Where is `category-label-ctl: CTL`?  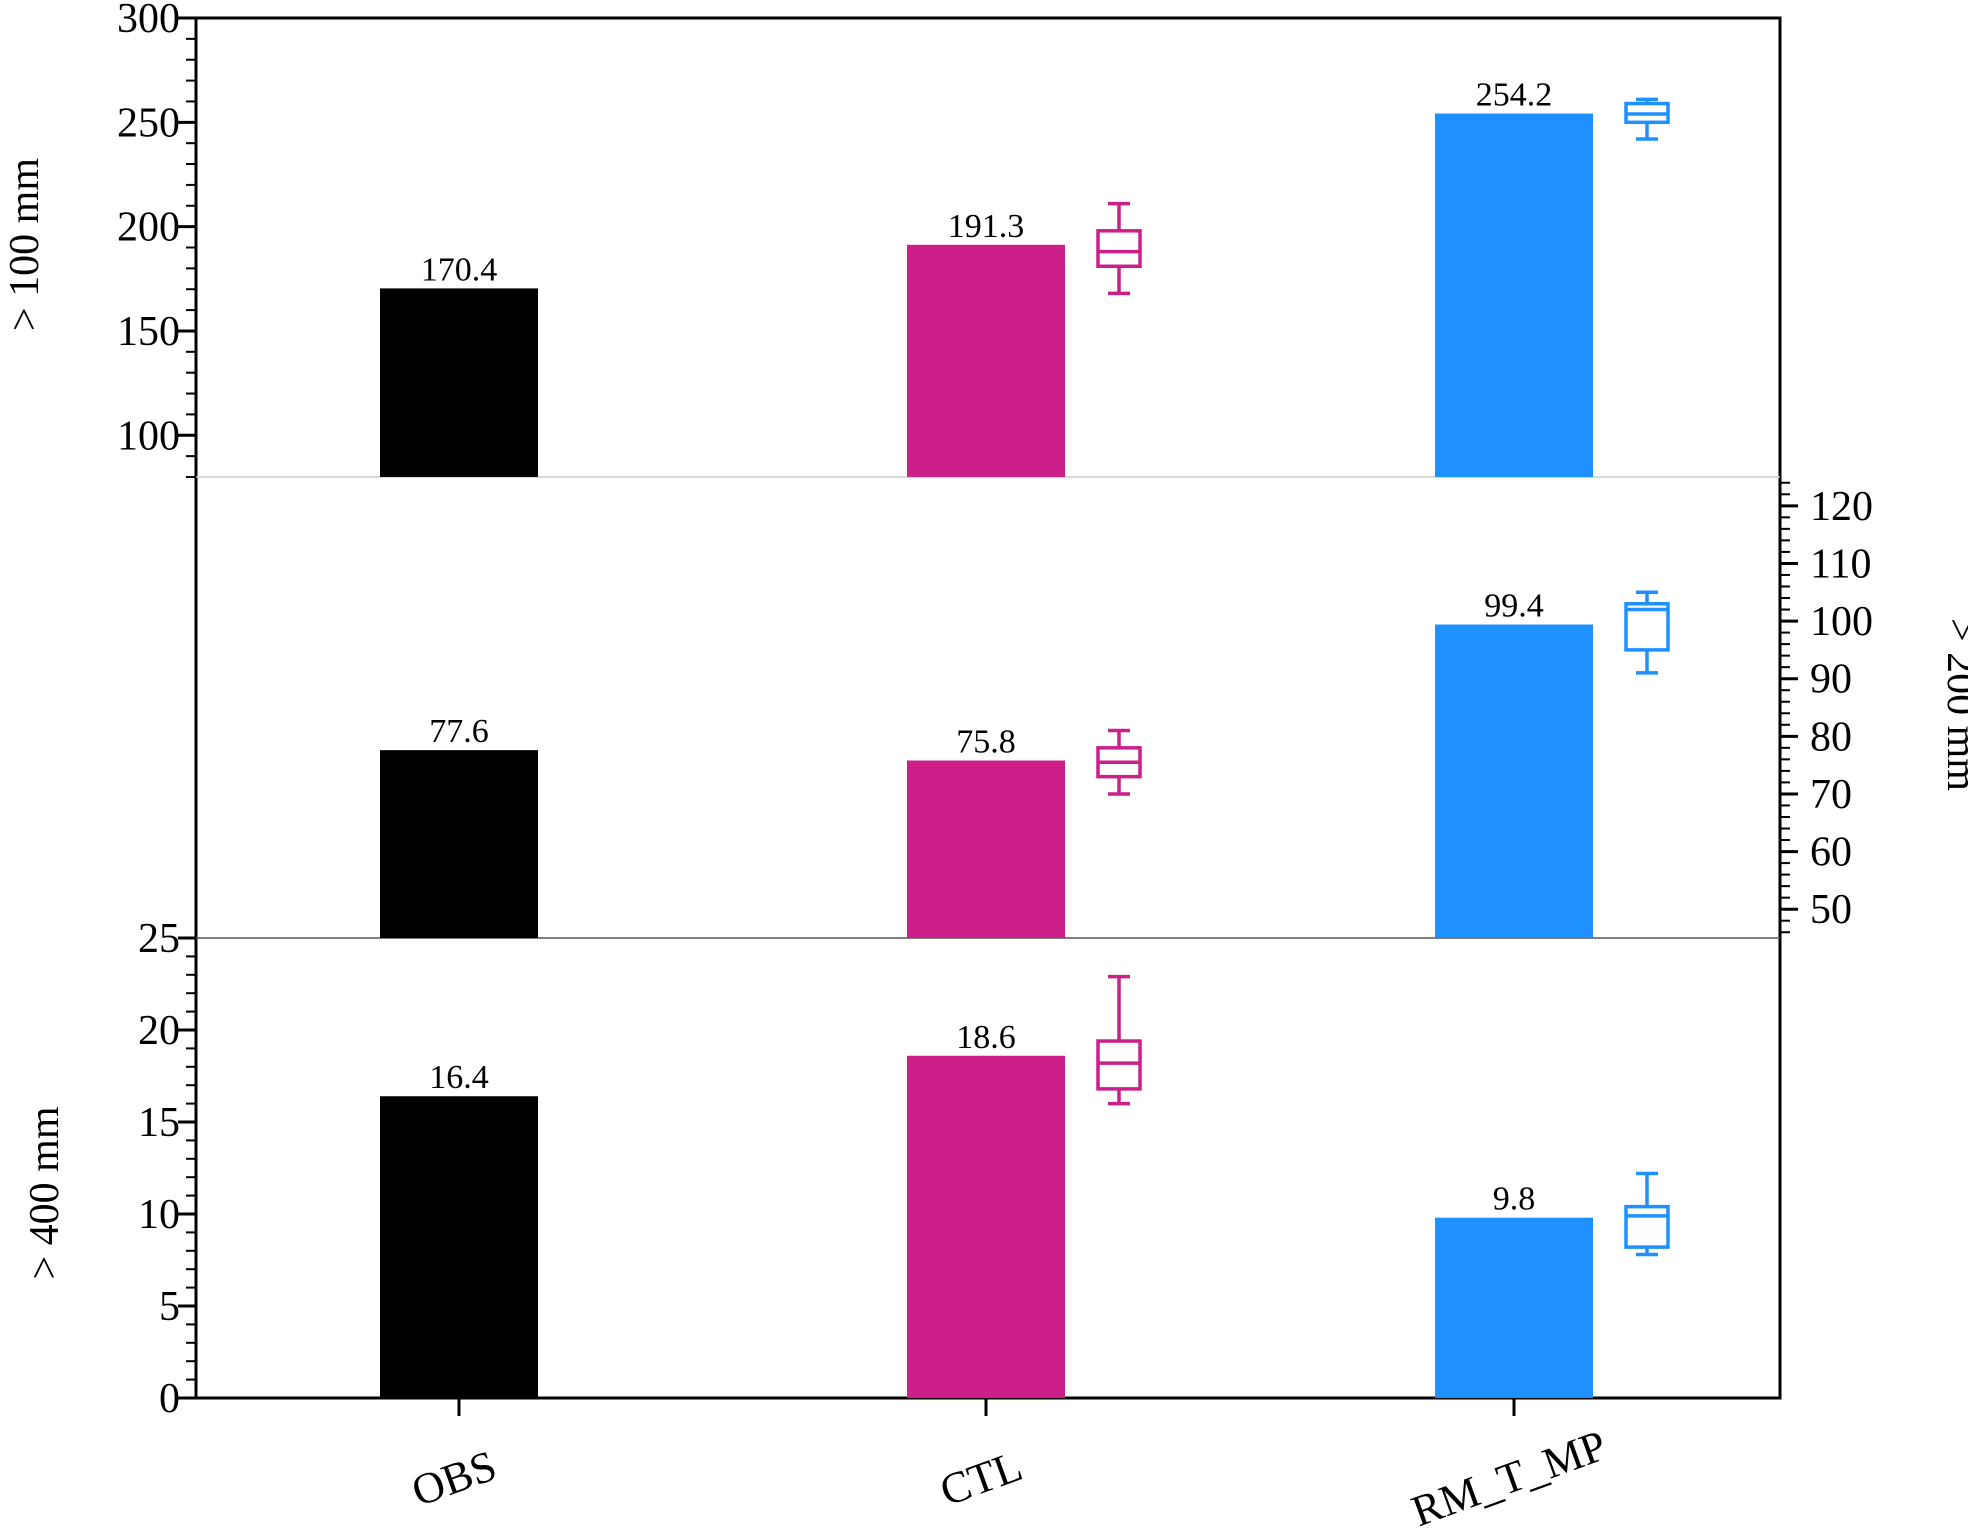
category-label-ctl: CTL is located at coordinates (981, 1478).